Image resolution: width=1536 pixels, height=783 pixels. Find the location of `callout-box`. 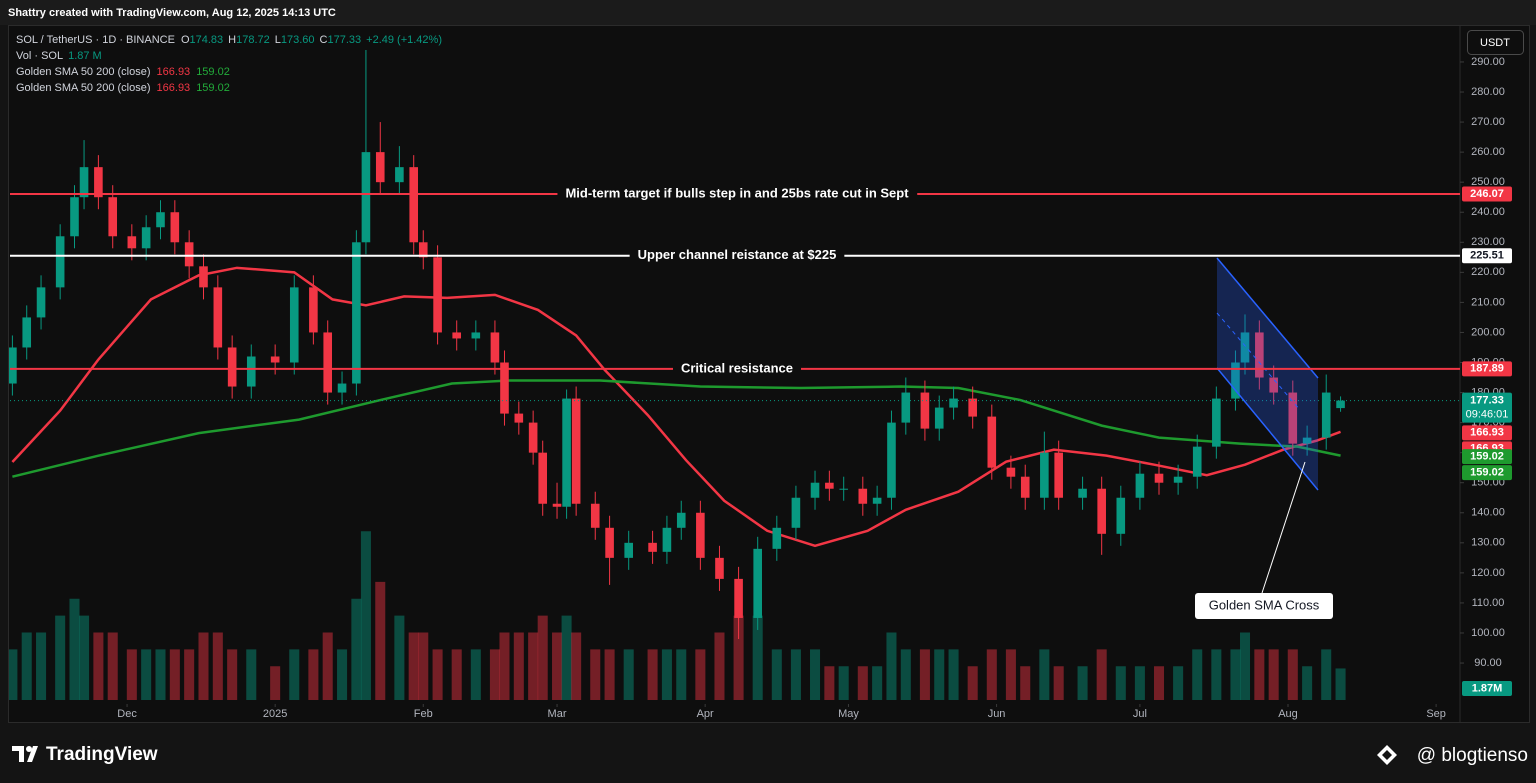

callout-box is located at coordinates (1264, 606).